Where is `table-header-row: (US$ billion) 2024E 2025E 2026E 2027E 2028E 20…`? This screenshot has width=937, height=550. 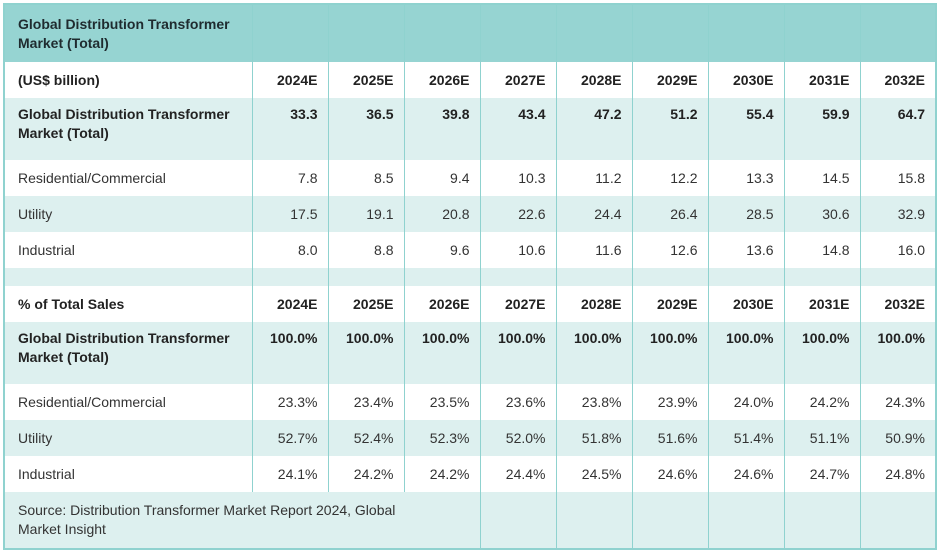 table-header-row: (US$ billion) 2024E 2025E 2026E 2027E 2028E 20… is located at coordinates (470, 80).